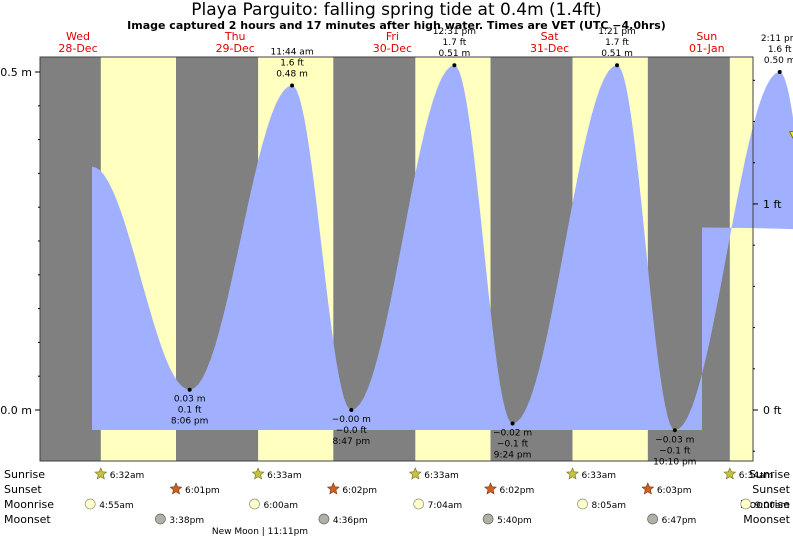 This screenshot has height=538, width=793. Describe the element at coordinates (772, 410) in the screenshot. I see `y-right-tick-label: 0 ft` at that location.